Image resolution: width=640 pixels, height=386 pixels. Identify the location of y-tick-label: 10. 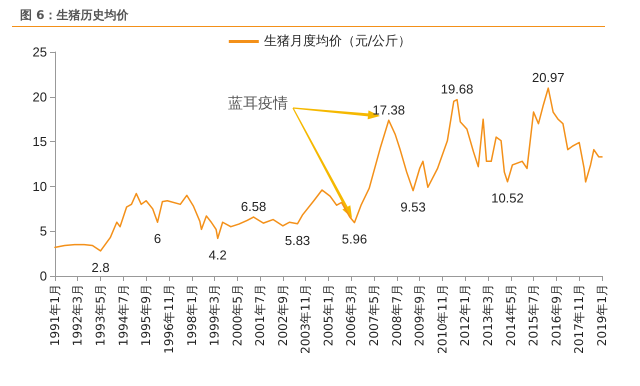
(39, 186).